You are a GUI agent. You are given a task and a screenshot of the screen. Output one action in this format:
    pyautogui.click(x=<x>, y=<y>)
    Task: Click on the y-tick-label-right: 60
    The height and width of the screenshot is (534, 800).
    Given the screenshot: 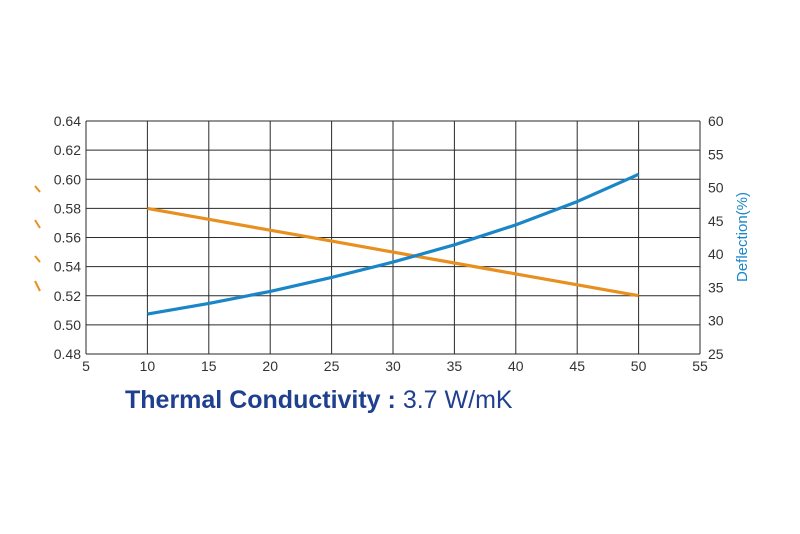 What is the action you would take?
    pyautogui.click(x=716, y=121)
    